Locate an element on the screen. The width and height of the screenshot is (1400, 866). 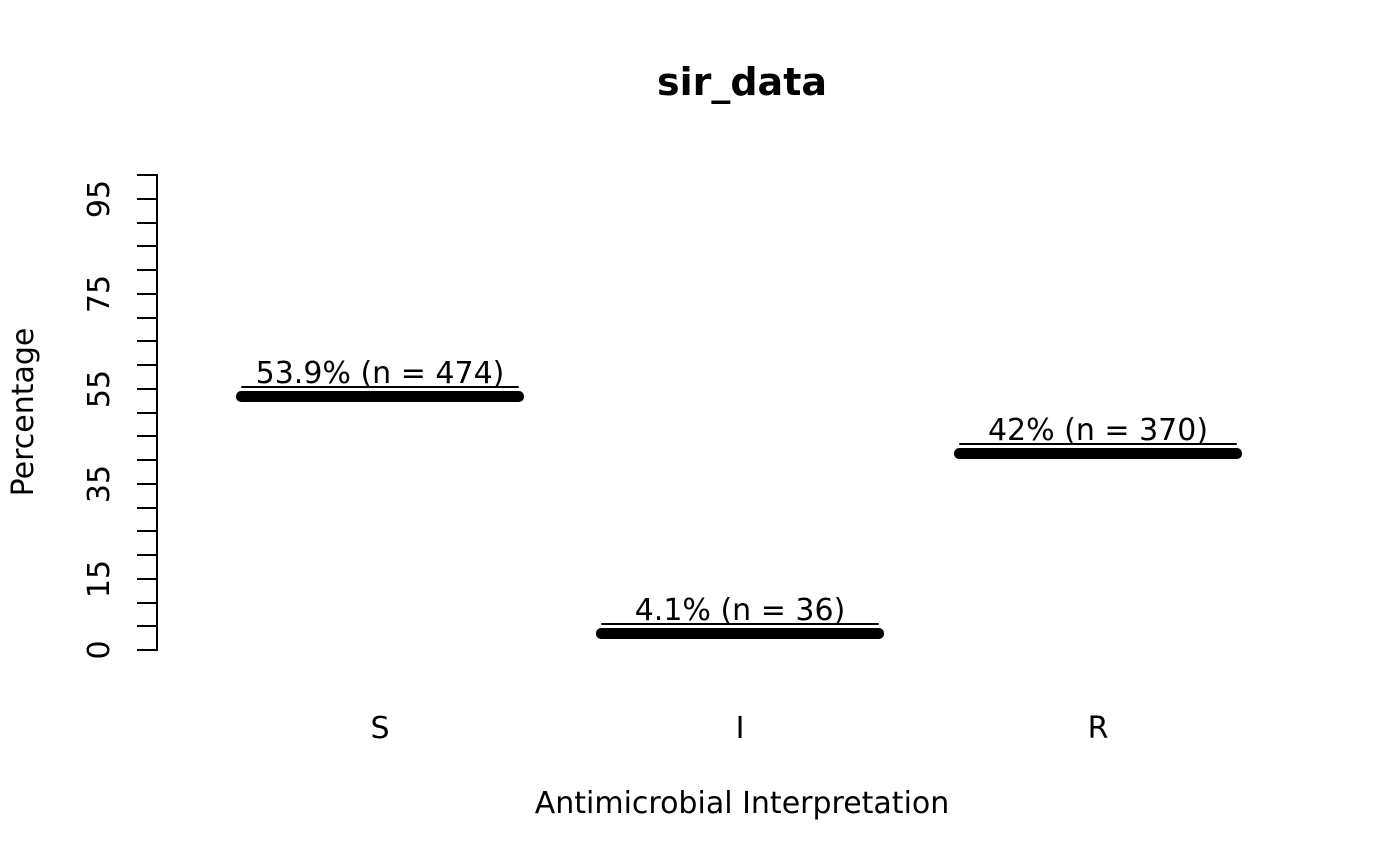
bar-S is located at coordinates (380, 396).